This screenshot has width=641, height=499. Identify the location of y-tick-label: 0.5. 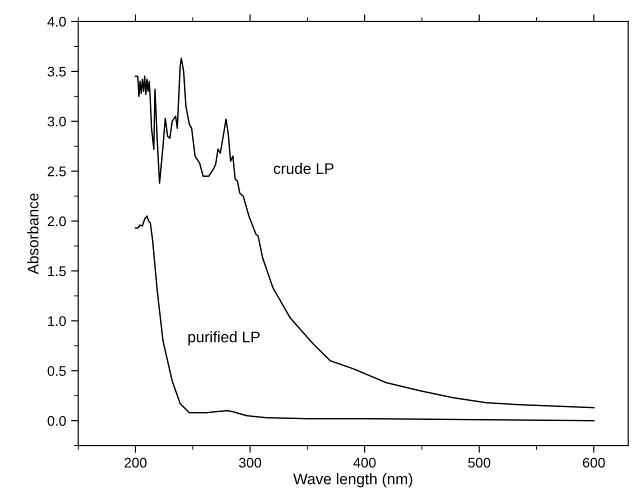
(57, 371).